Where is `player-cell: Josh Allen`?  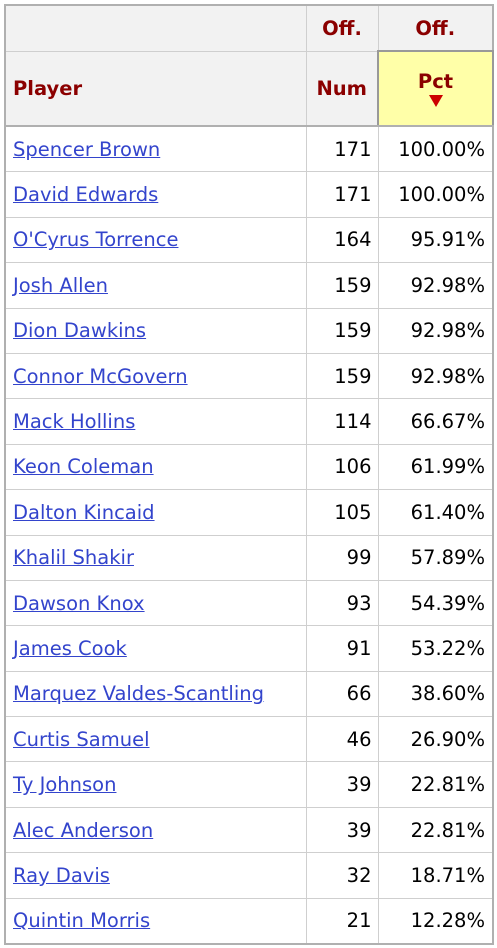
player-cell: Josh Allen is located at coordinates (155, 285).